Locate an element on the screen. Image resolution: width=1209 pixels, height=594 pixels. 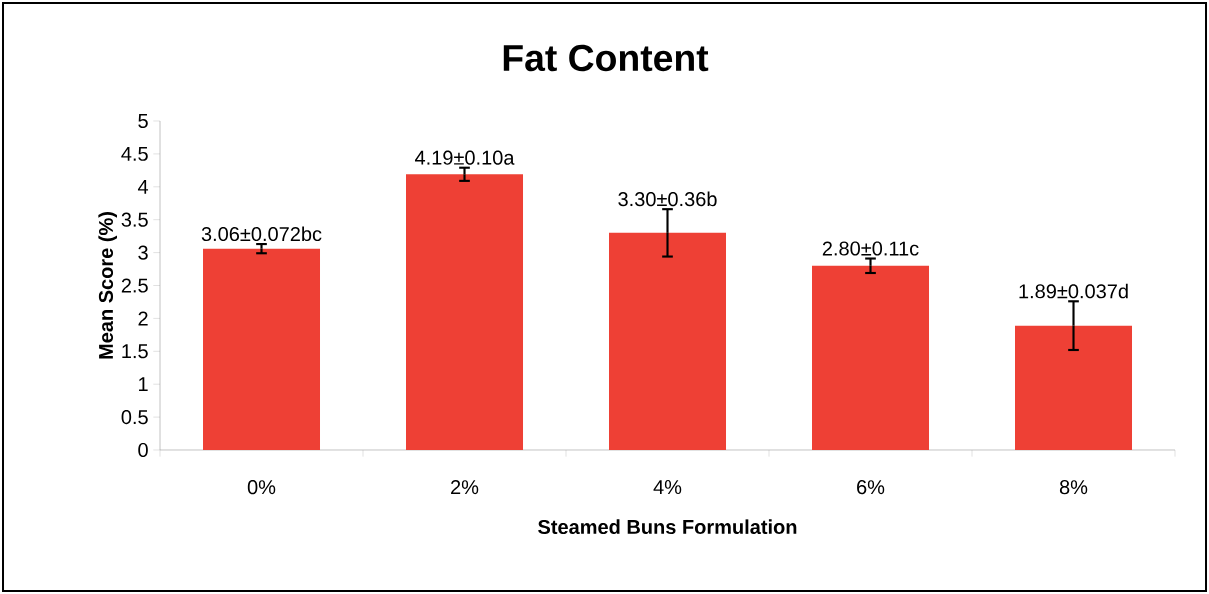
x-axis-title: Steamed Buns Formulation is located at coordinates (667, 527).